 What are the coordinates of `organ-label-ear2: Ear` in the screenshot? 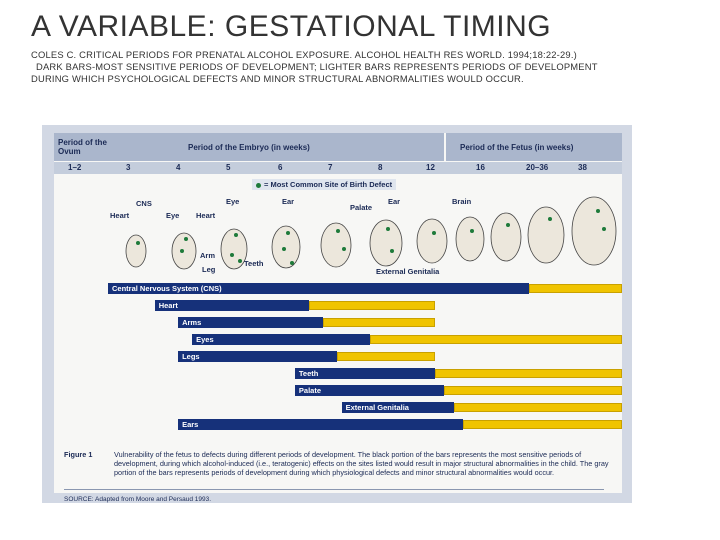 It's located at (394, 201).